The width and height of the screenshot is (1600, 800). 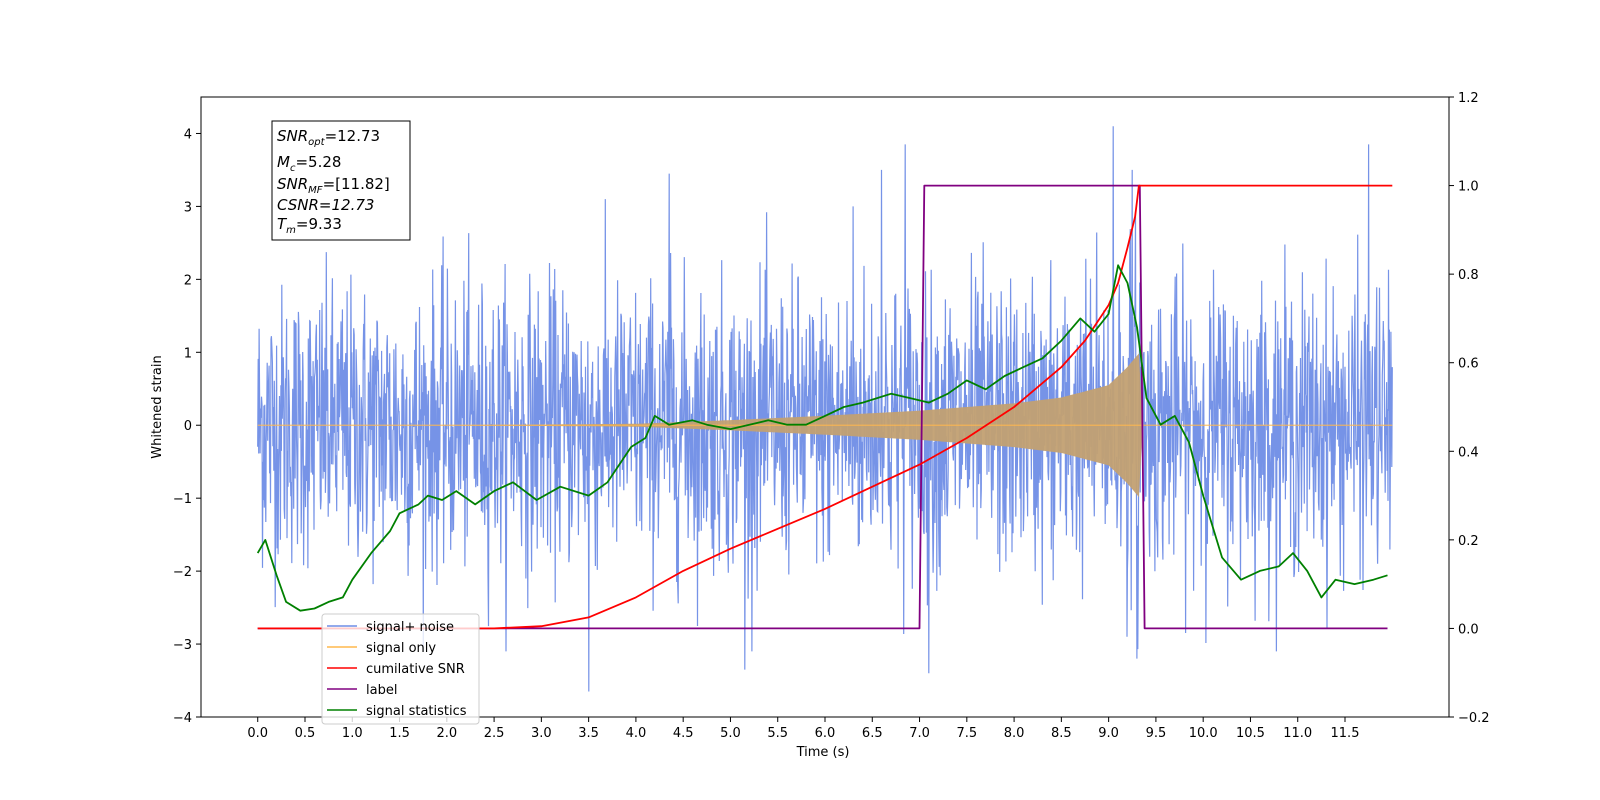 I want to click on snr-mf-value: =[11.82], so click(x=356, y=184).